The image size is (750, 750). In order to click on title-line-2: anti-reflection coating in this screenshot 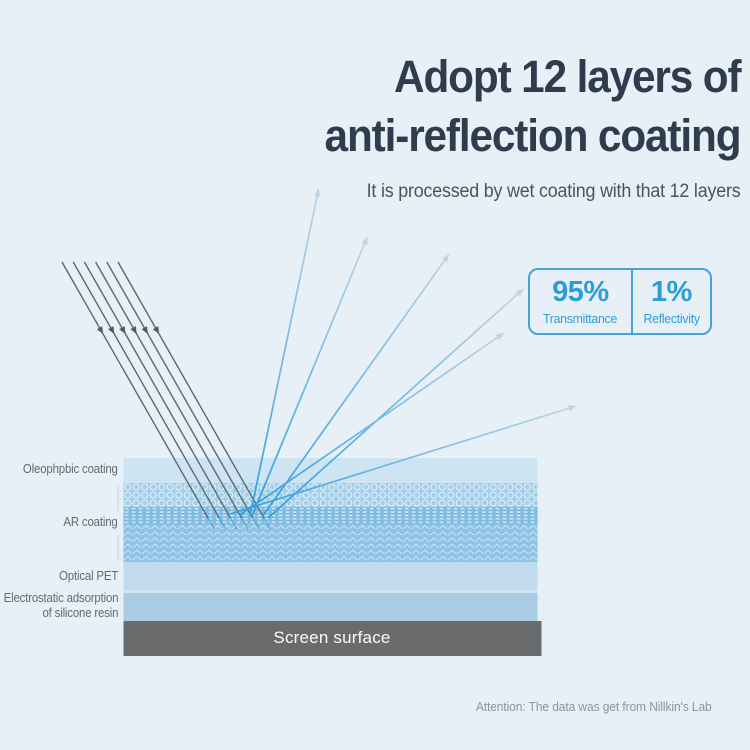, I will do `click(532, 135)`.